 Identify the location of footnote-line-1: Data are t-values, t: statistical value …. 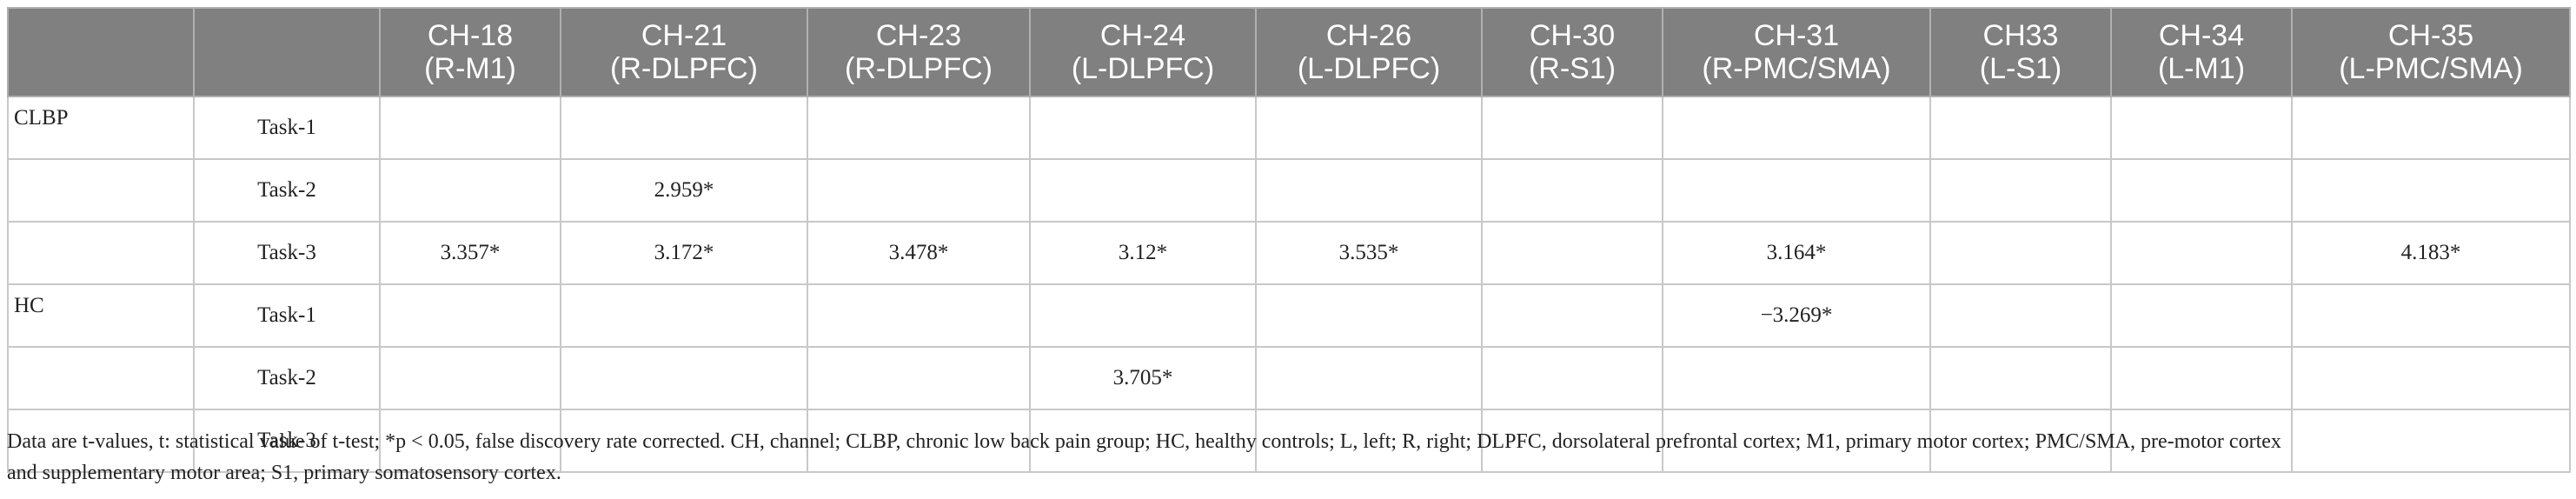
(1144, 441).